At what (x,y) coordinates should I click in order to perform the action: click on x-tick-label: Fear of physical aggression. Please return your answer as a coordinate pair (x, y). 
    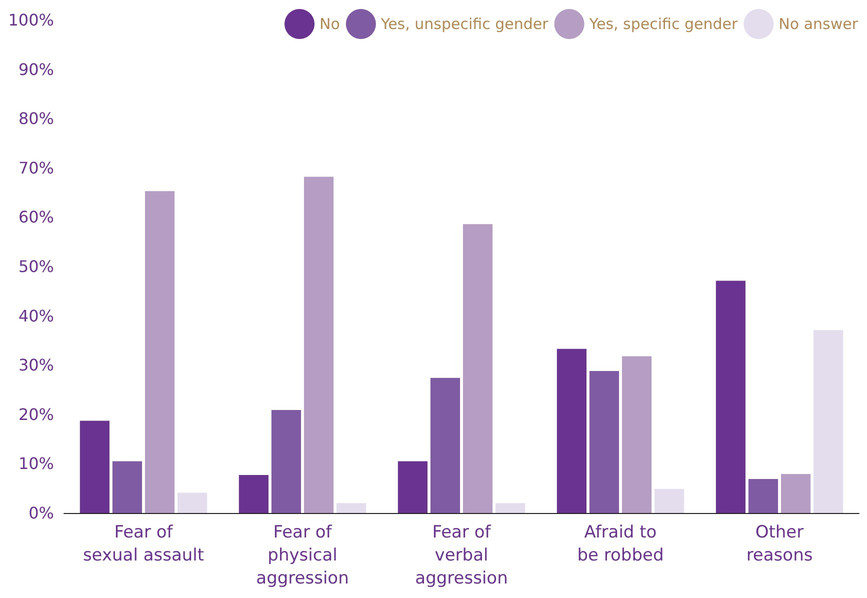
    Looking at the image, I should click on (302, 555).